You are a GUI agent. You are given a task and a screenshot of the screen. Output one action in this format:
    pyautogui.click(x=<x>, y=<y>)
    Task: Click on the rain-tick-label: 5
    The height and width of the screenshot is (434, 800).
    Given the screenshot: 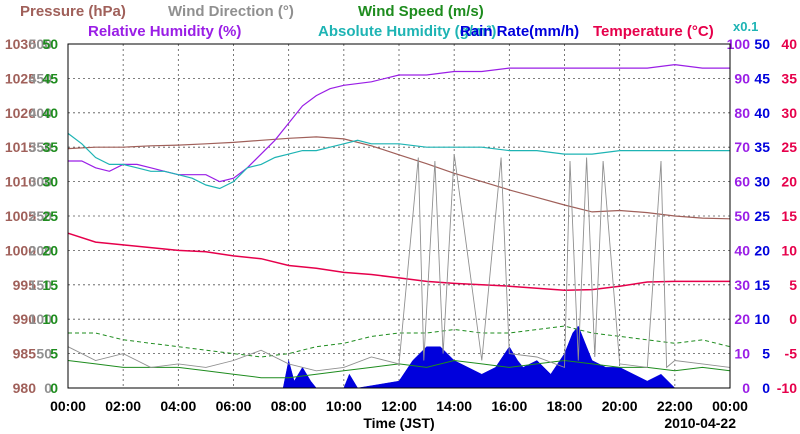 What is the action you would take?
    pyautogui.click(x=766, y=354)
    